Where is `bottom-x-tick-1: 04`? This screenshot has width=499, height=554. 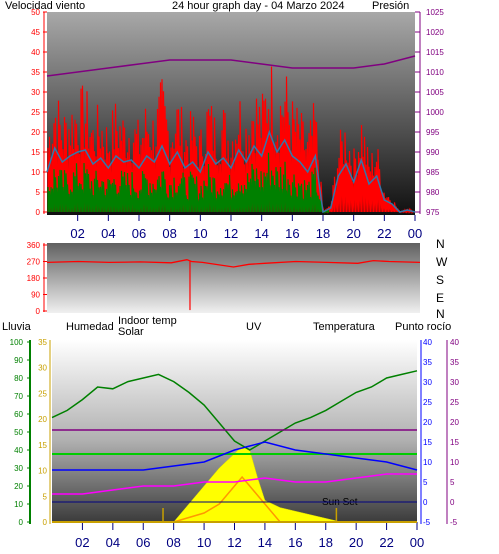 bottom-x-tick-1: 04 is located at coordinates (113, 542).